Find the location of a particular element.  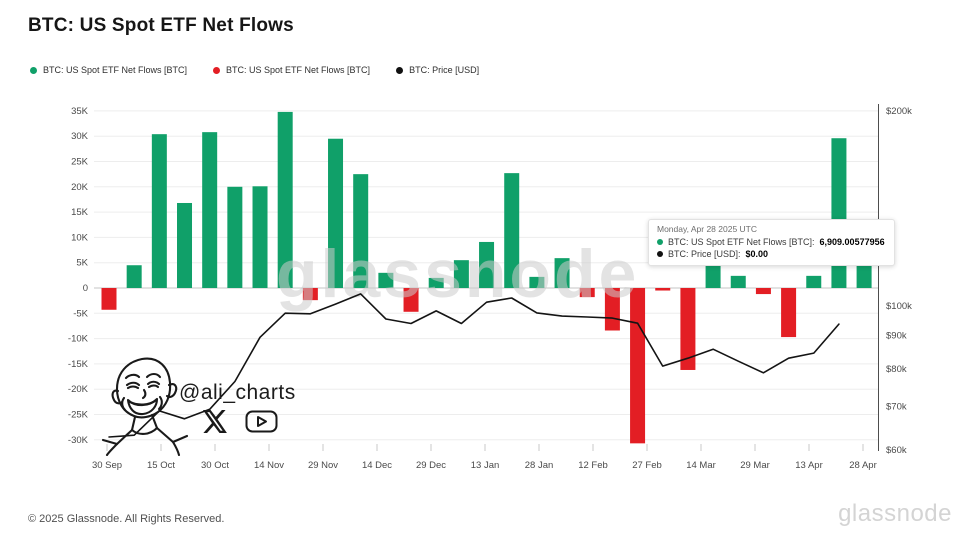

bar-31-Mar is located at coordinates (763, 291).